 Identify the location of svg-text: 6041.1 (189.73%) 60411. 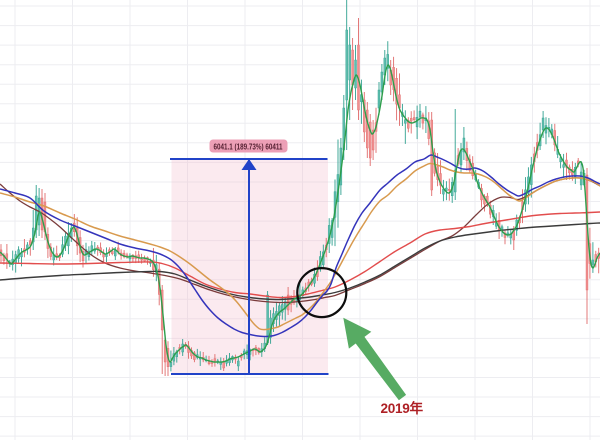
(248, 146).